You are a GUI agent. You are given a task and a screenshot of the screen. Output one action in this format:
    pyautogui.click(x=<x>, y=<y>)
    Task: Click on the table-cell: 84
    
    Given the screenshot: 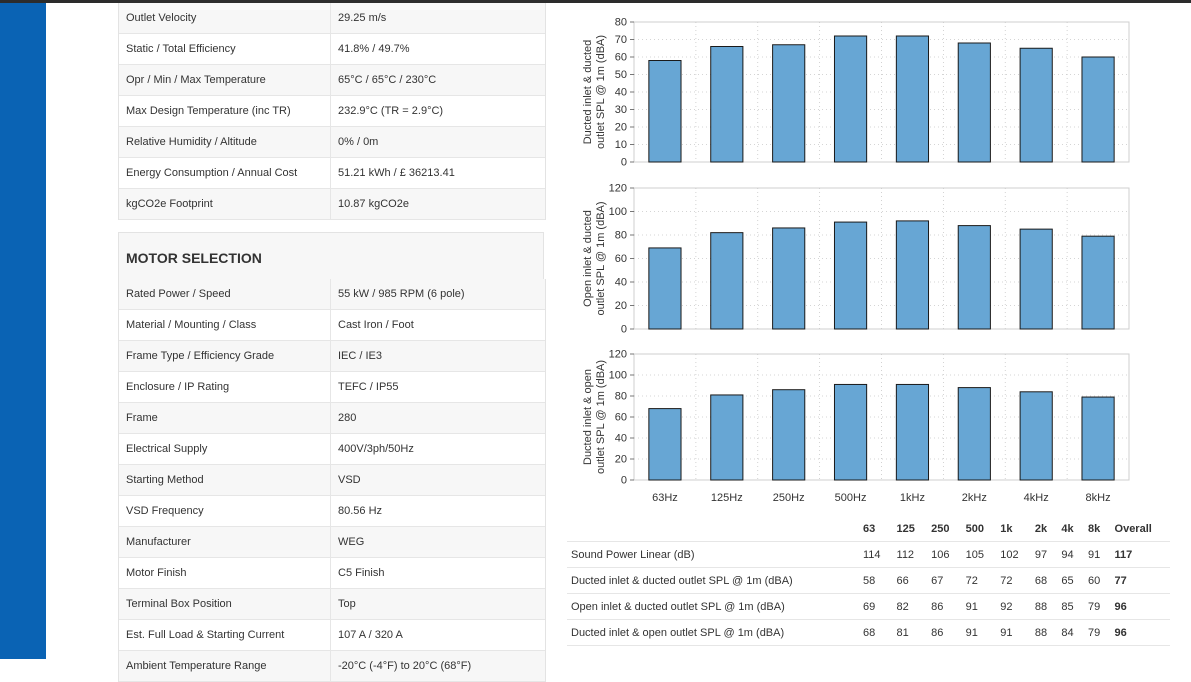 What is the action you would take?
    pyautogui.click(x=1070, y=632)
    